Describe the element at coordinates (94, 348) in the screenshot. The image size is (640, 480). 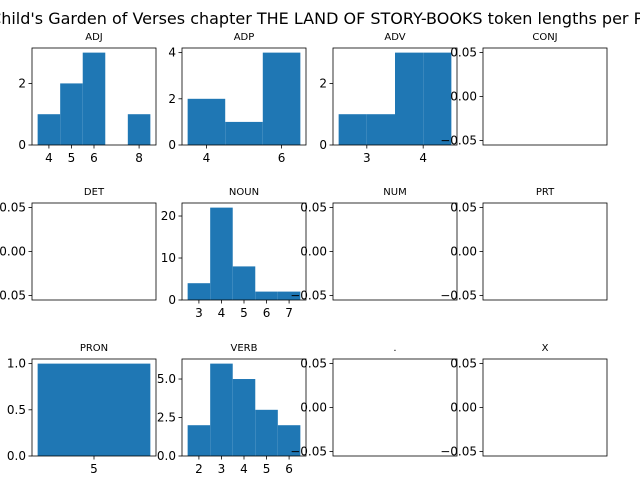
I see `panel-title: PRON` at that location.